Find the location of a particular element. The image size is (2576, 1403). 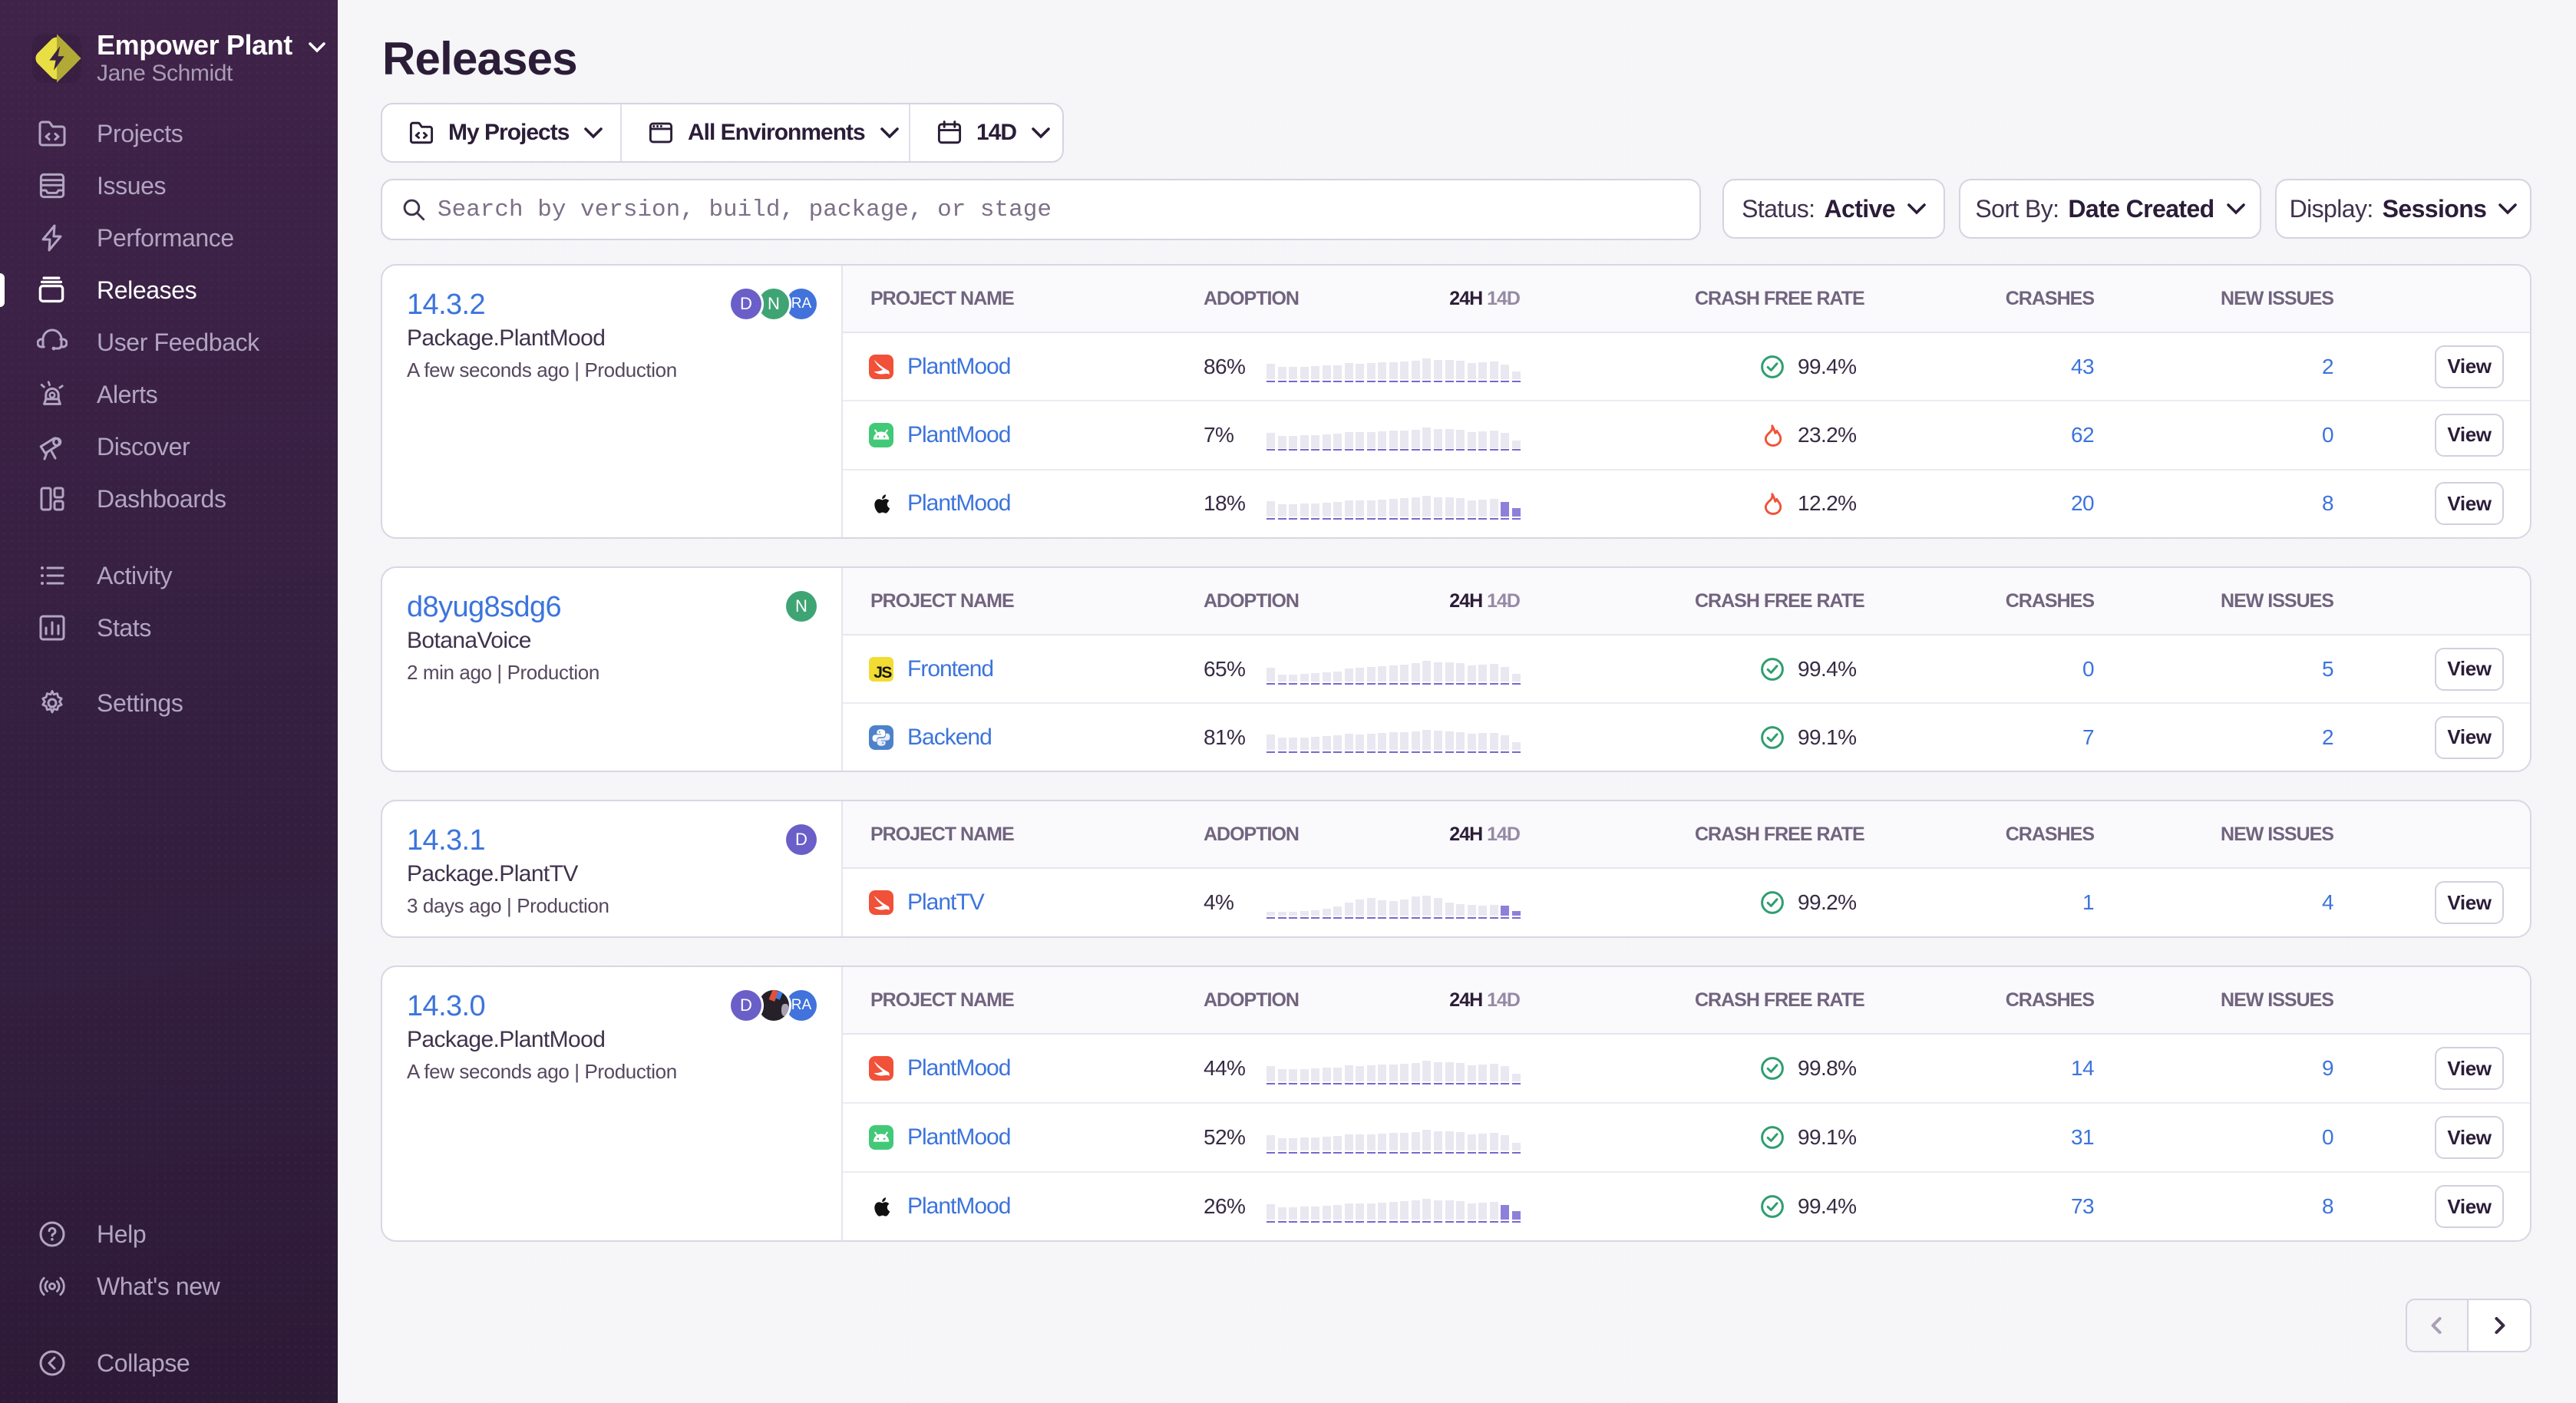

svg-text: JS is located at coordinates (883, 672).